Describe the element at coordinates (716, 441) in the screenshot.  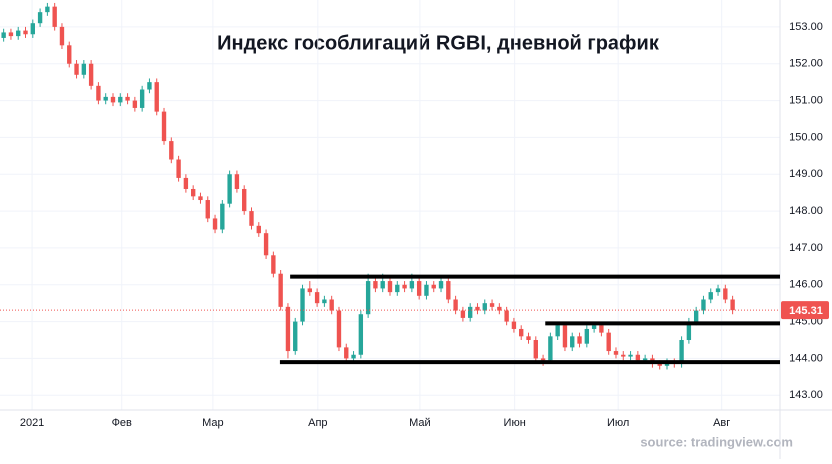
I see `source: source: tradingview.com` at that location.